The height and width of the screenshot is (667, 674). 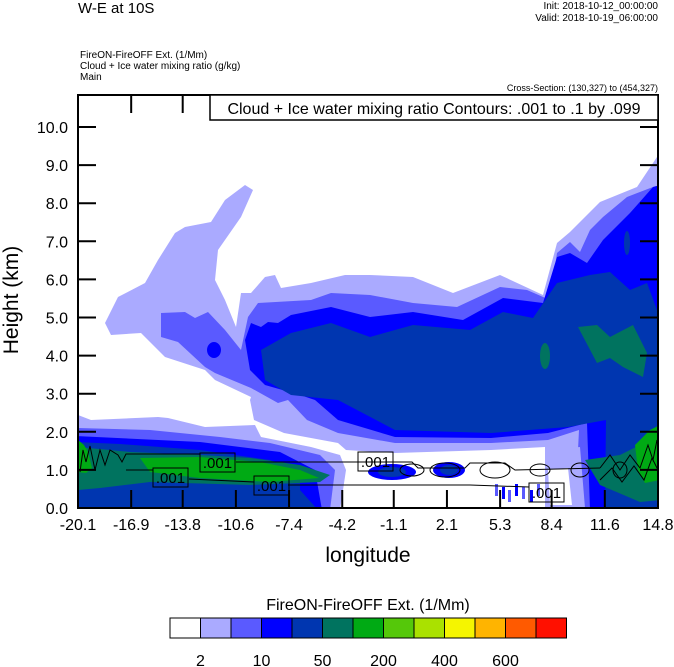 What do you see at coordinates (500, 525) in the screenshot?
I see `x-tick-label: 5.3` at bounding box center [500, 525].